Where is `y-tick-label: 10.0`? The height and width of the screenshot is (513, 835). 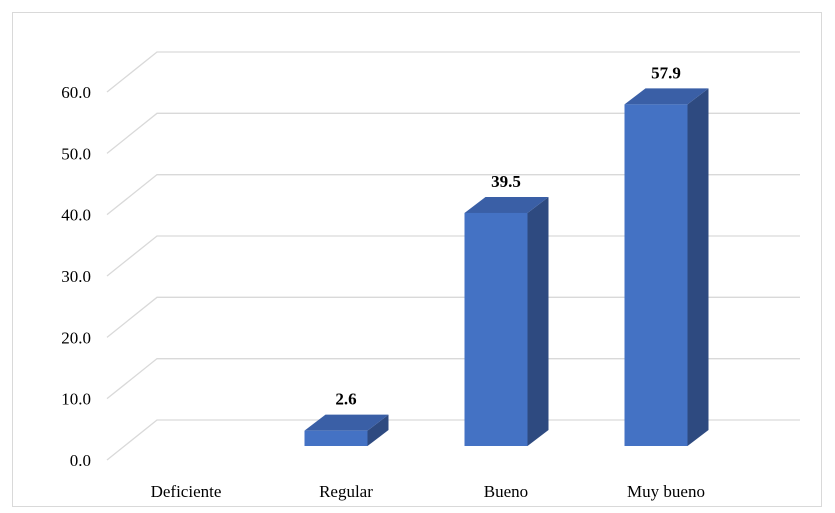 y-tick-label: 10.0 is located at coordinates (76, 399).